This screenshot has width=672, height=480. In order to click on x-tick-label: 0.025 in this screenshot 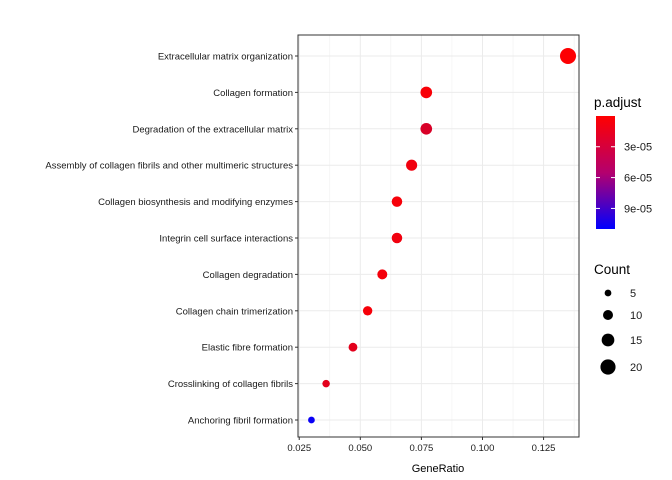, I will do `click(299, 448)`.